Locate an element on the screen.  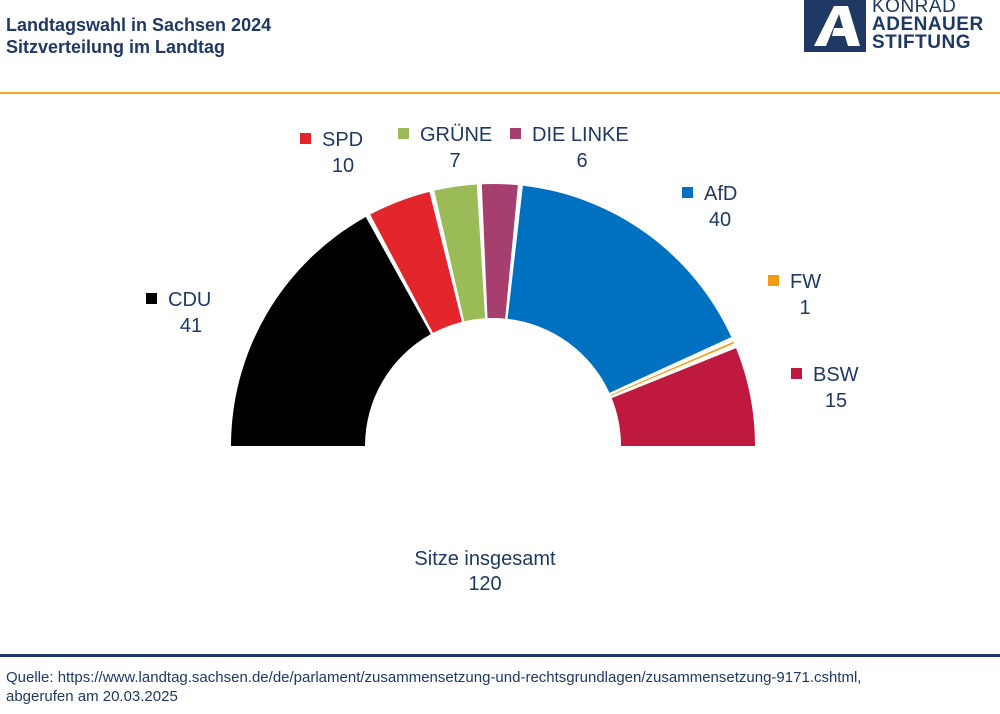
kas-logo-text: KONRAD ADENAUER STIFTUNG is located at coordinates (928, 26).